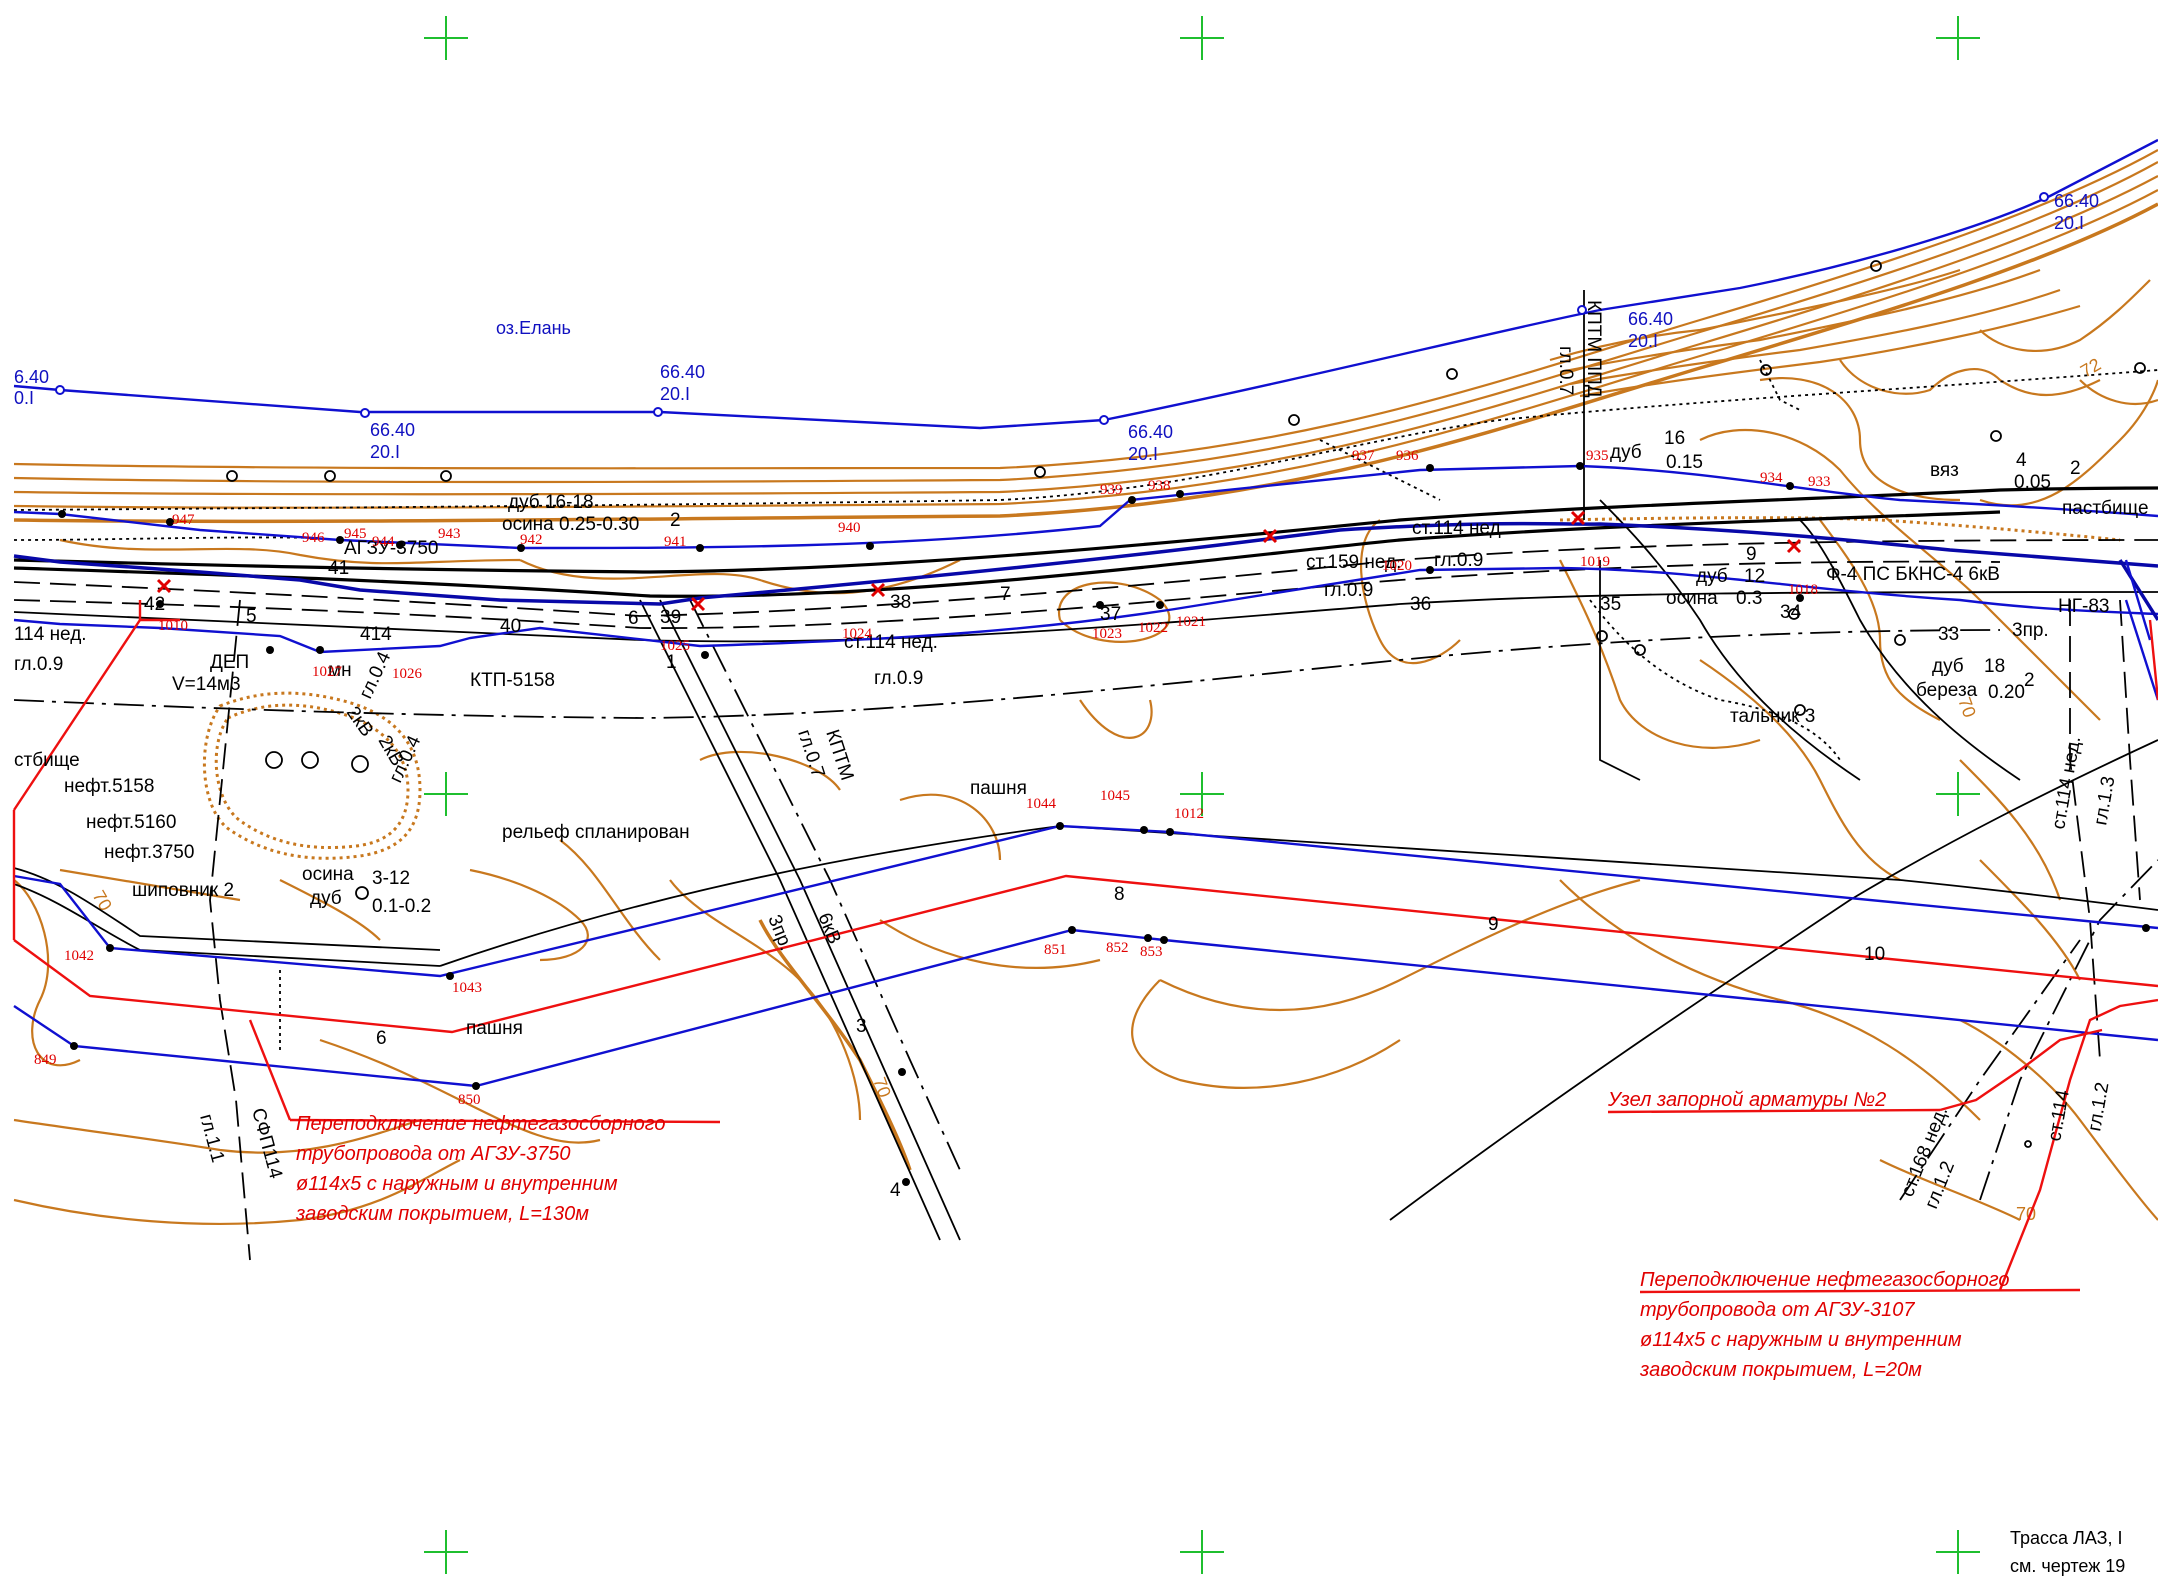 This screenshot has height=1589, width=2158. I want to click on well-label: нефт.5160, so click(131, 822).